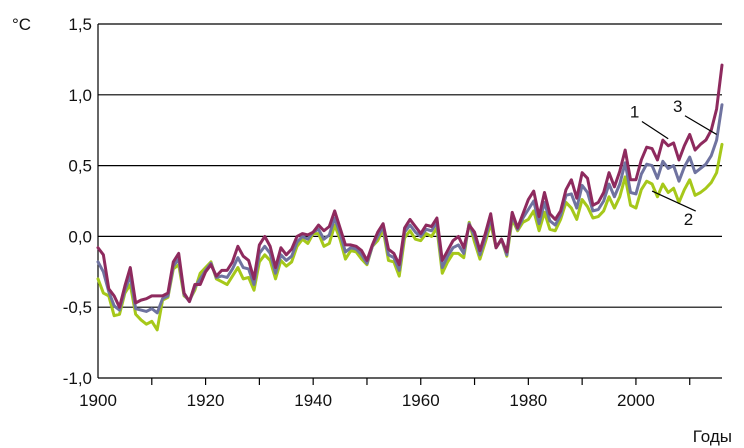 Image resolution: width=744 pixels, height=448 pixels. What do you see at coordinates (206, 400) in the screenshot?
I see `x-tick-label: 1920` at bounding box center [206, 400].